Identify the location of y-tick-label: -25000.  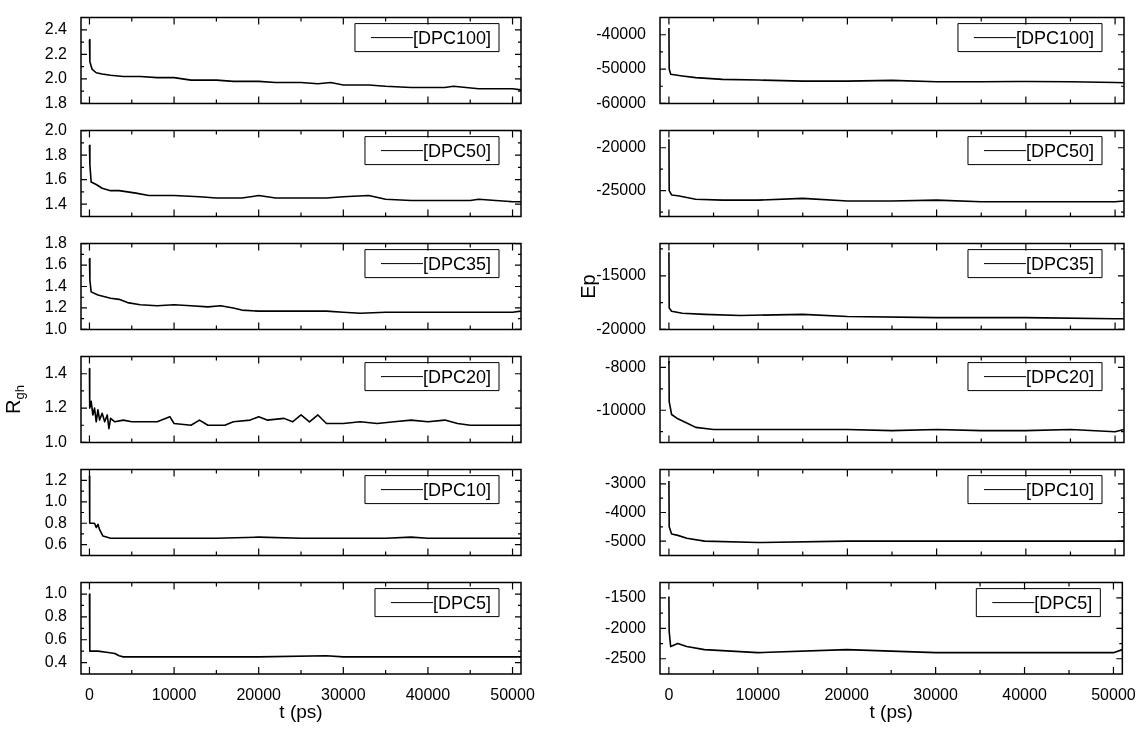
(621, 190).